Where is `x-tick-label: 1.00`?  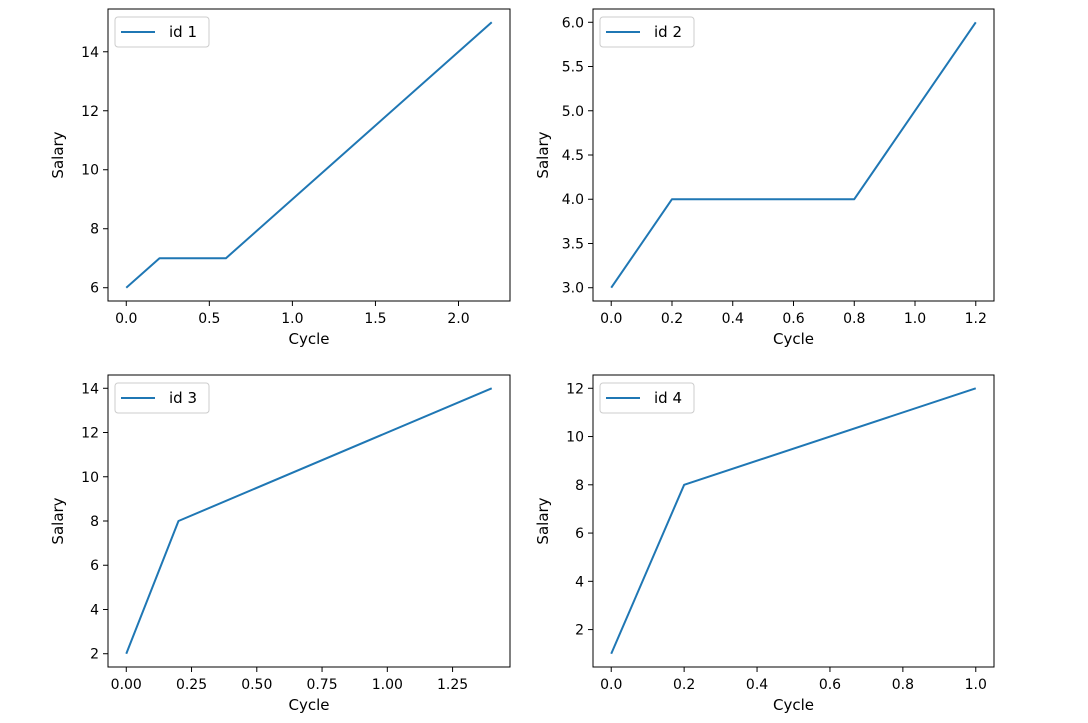
x-tick-label: 1.00 is located at coordinates (387, 685).